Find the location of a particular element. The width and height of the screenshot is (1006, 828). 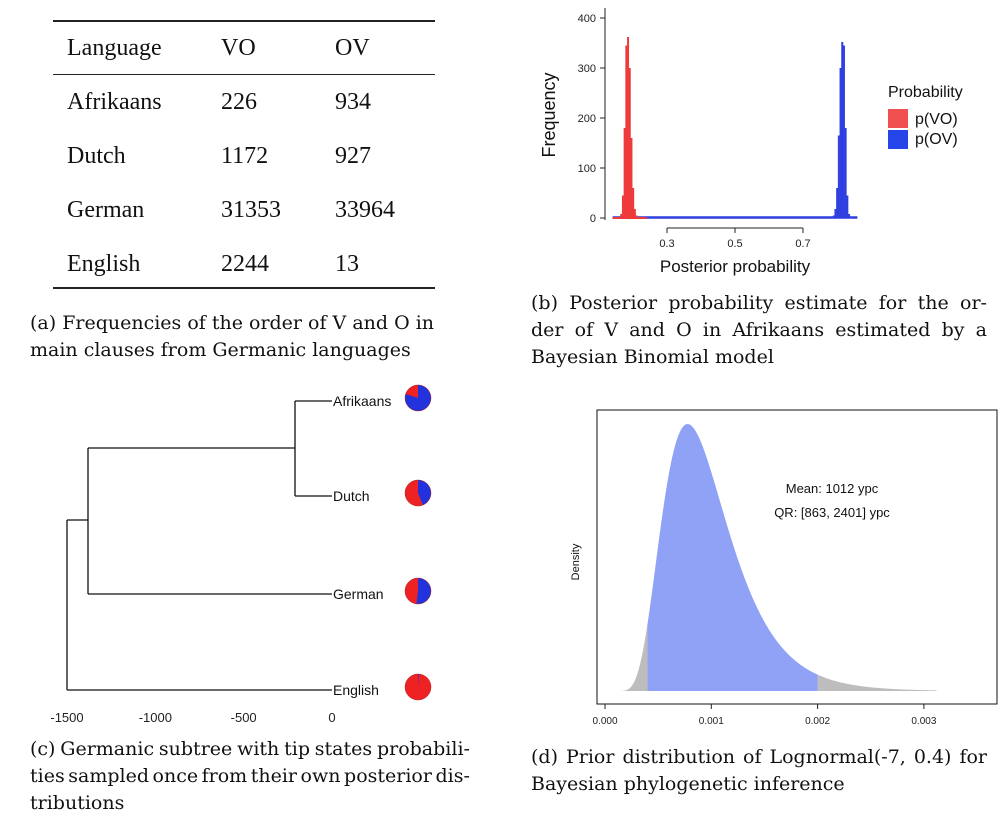

legend-label-ov: p(OV) is located at coordinates (936, 139).